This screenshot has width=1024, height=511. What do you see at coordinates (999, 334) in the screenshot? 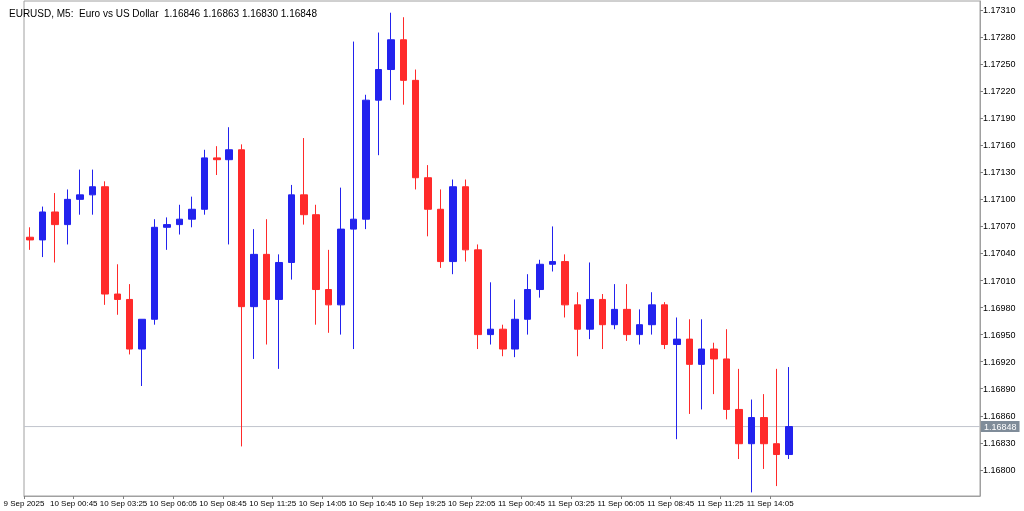
I see `y-tick-label: 1.16950` at bounding box center [999, 334].